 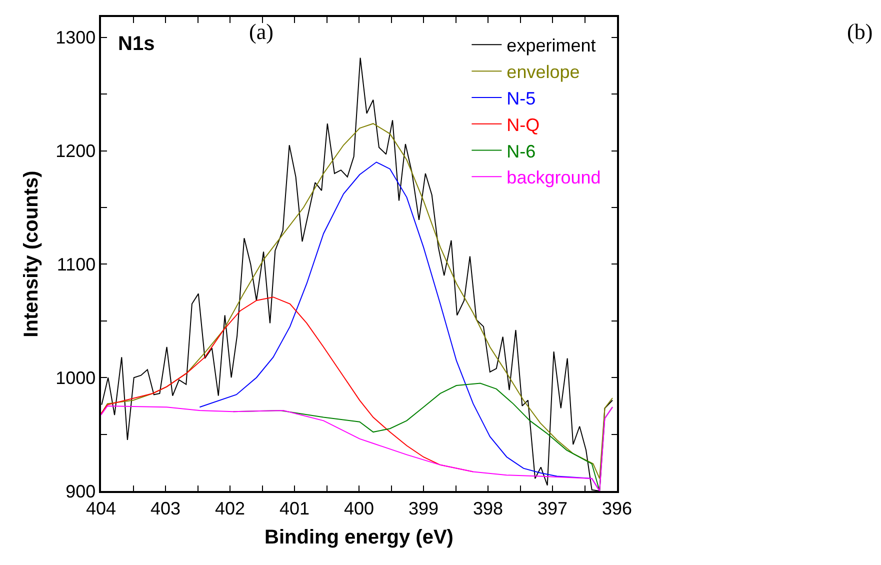 I want to click on y-axis-title: Intensity (counts), so click(x=31, y=254).